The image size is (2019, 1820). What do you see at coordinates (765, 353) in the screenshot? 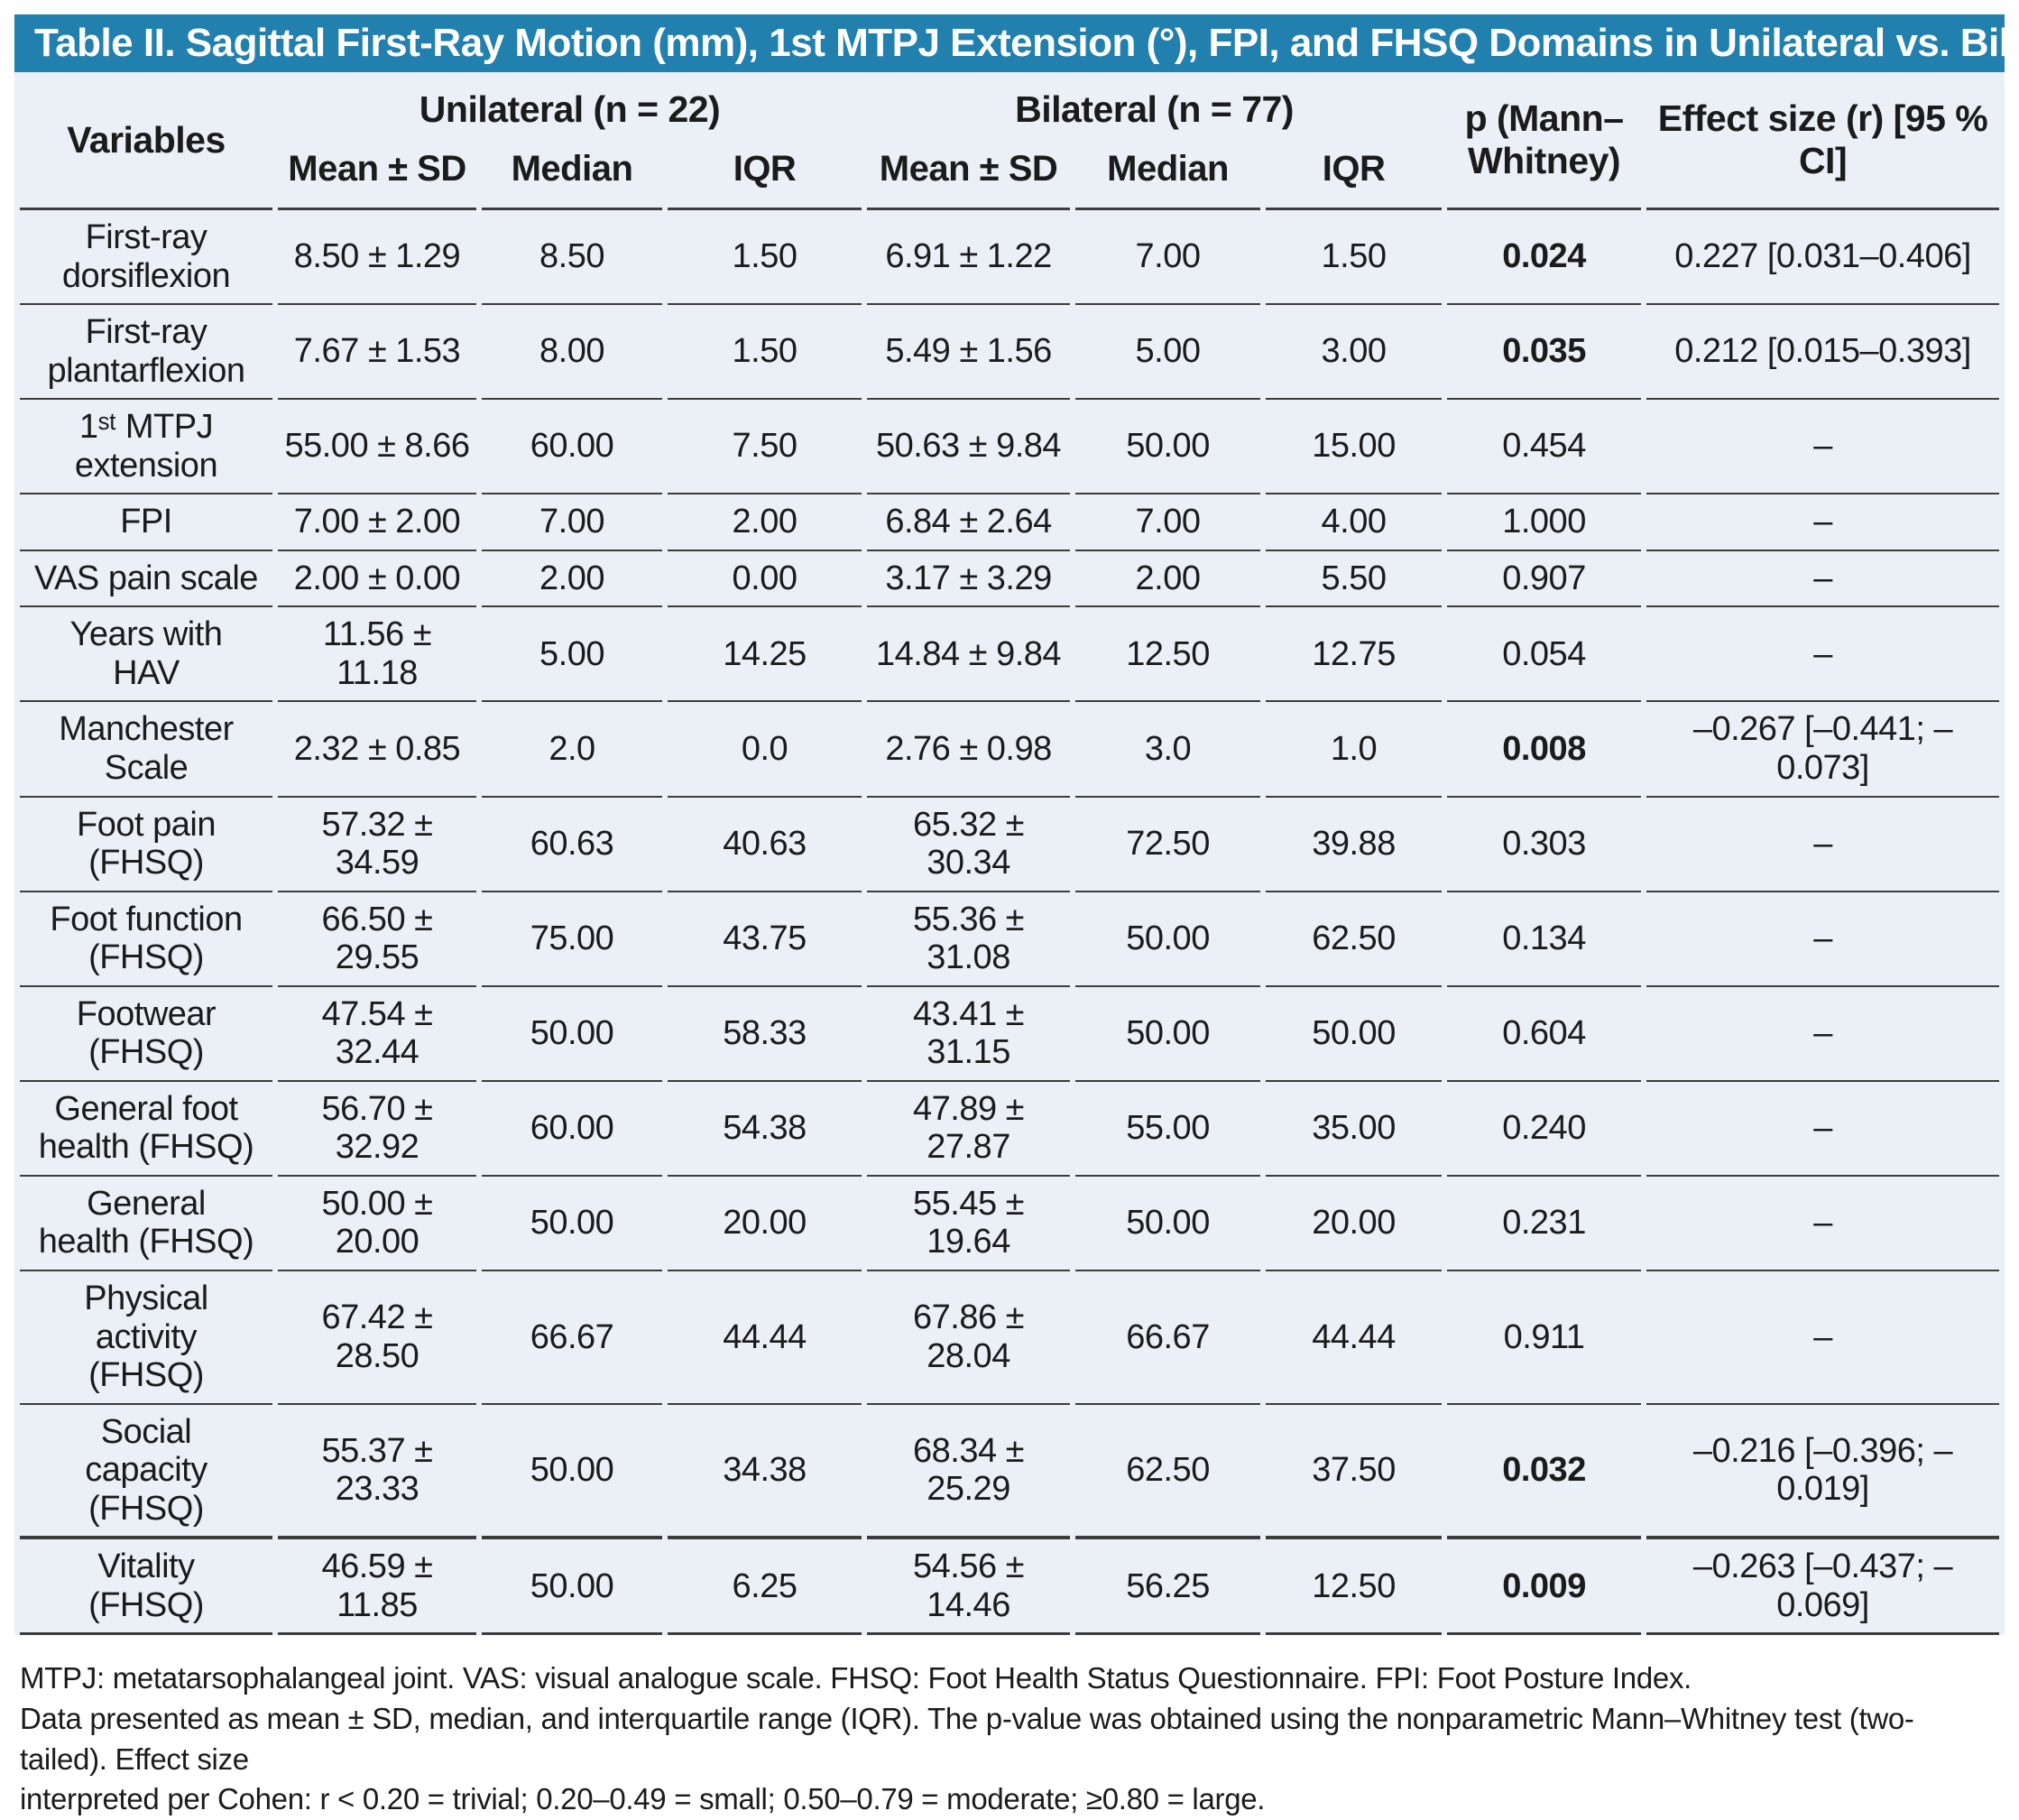
I see `uni-iqr-cell: 1.50` at bounding box center [765, 353].